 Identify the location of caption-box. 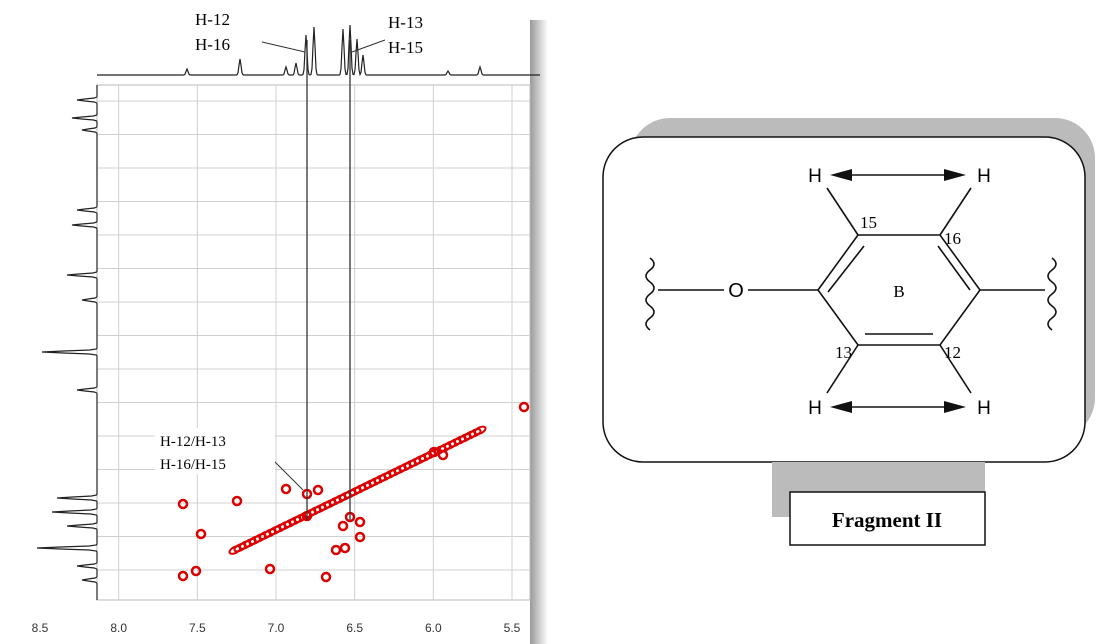
(887, 518).